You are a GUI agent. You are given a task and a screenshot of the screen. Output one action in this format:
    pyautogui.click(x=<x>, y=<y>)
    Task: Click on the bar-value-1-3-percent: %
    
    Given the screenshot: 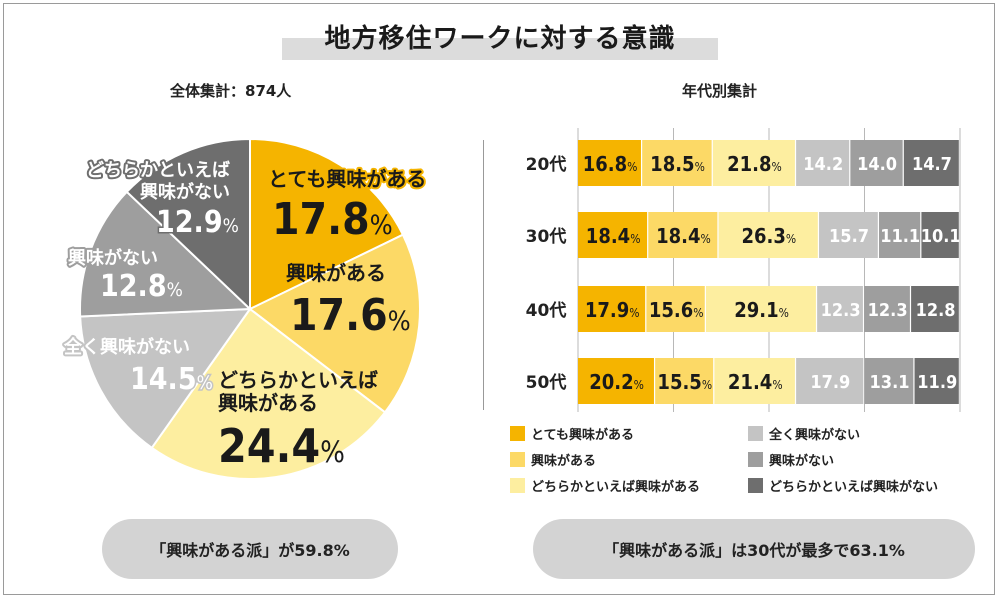 What is the action you would take?
    pyautogui.click(x=777, y=167)
    